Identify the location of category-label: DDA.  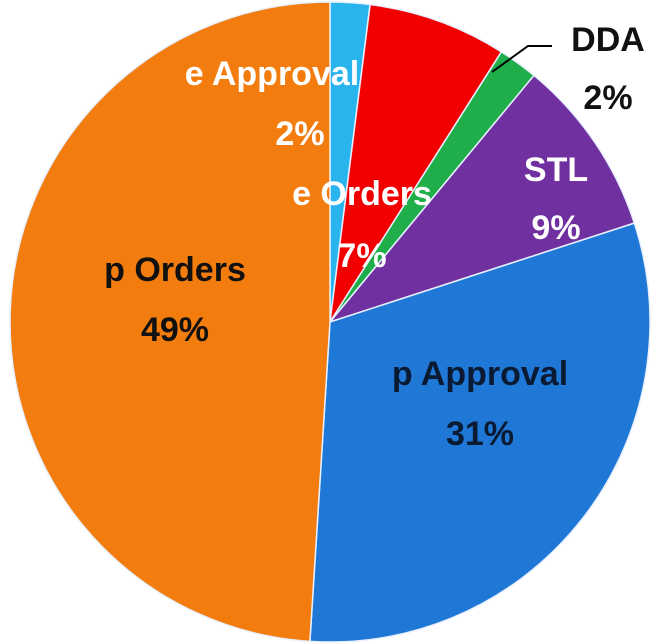
(608, 40).